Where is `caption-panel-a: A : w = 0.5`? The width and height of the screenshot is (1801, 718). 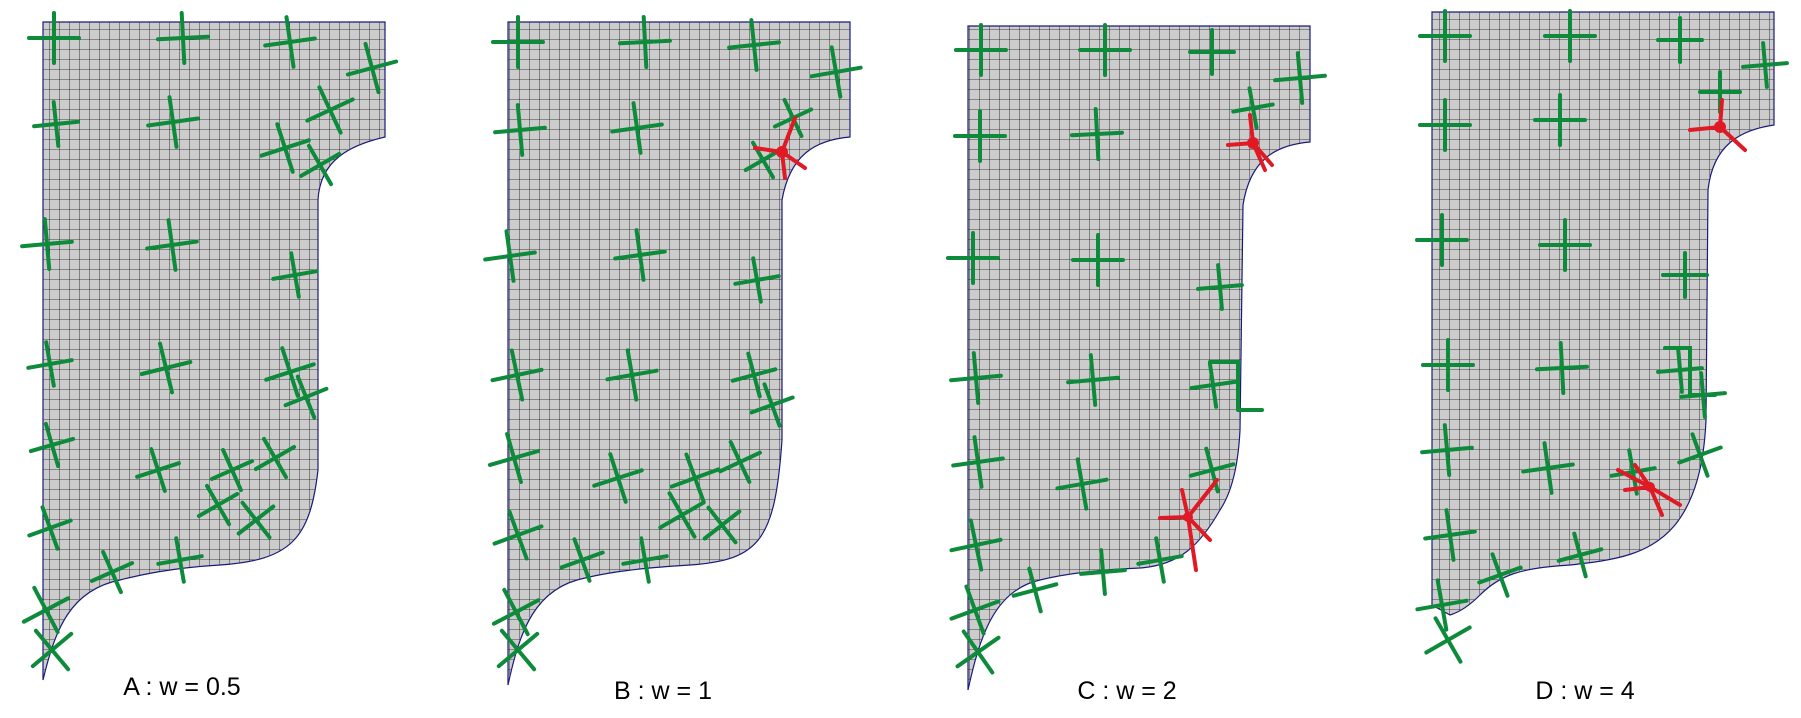
caption-panel-a: A : w = 0.5 is located at coordinates (182, 687).